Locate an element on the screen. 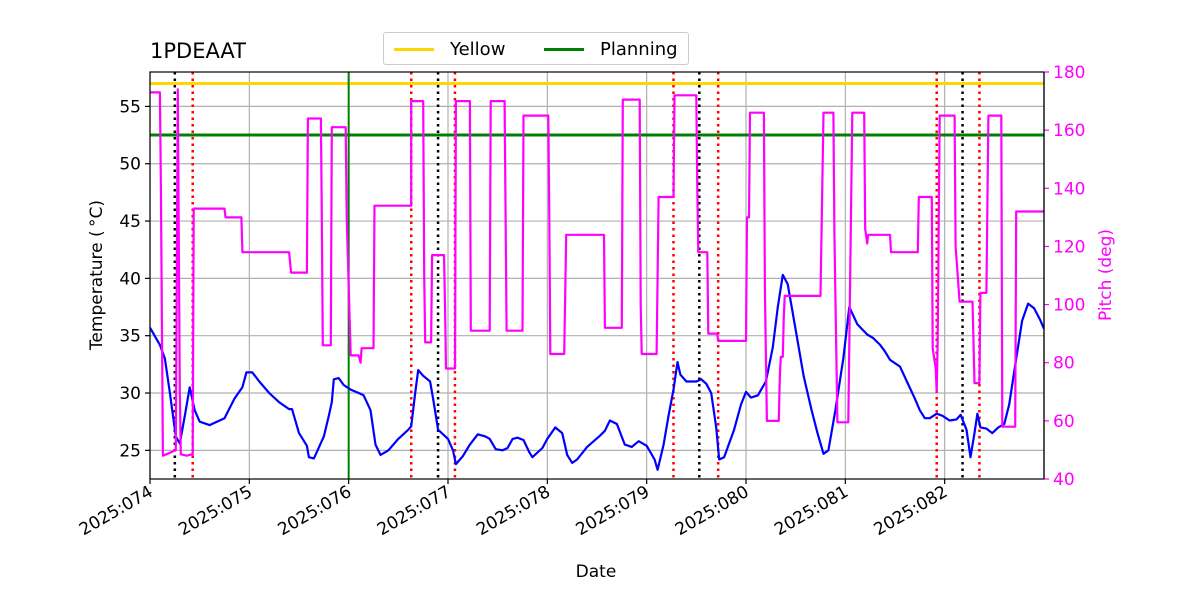  y-right-tick-label: 160 is located at coordinates (1069, 131).